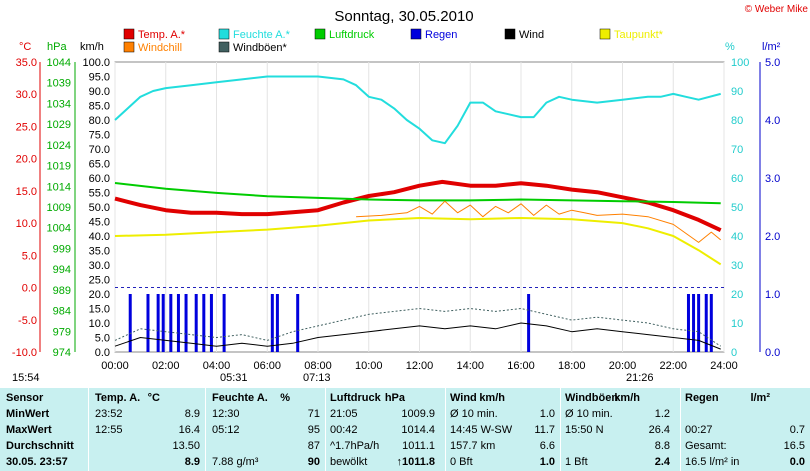 The height and width of the screenshot is (471, 810). What do you see at coordinates (59, 104) in the screenshot?
I see `pressure-tick: 1034` at bounding box center [59, 104].